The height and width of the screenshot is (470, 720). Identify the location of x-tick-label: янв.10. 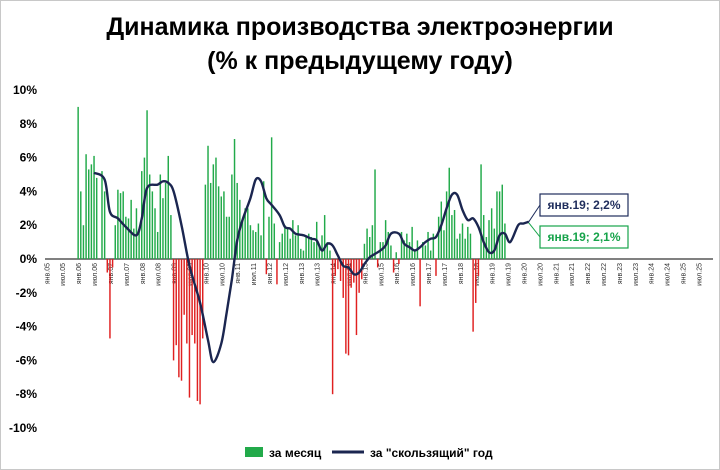
(206, 273).